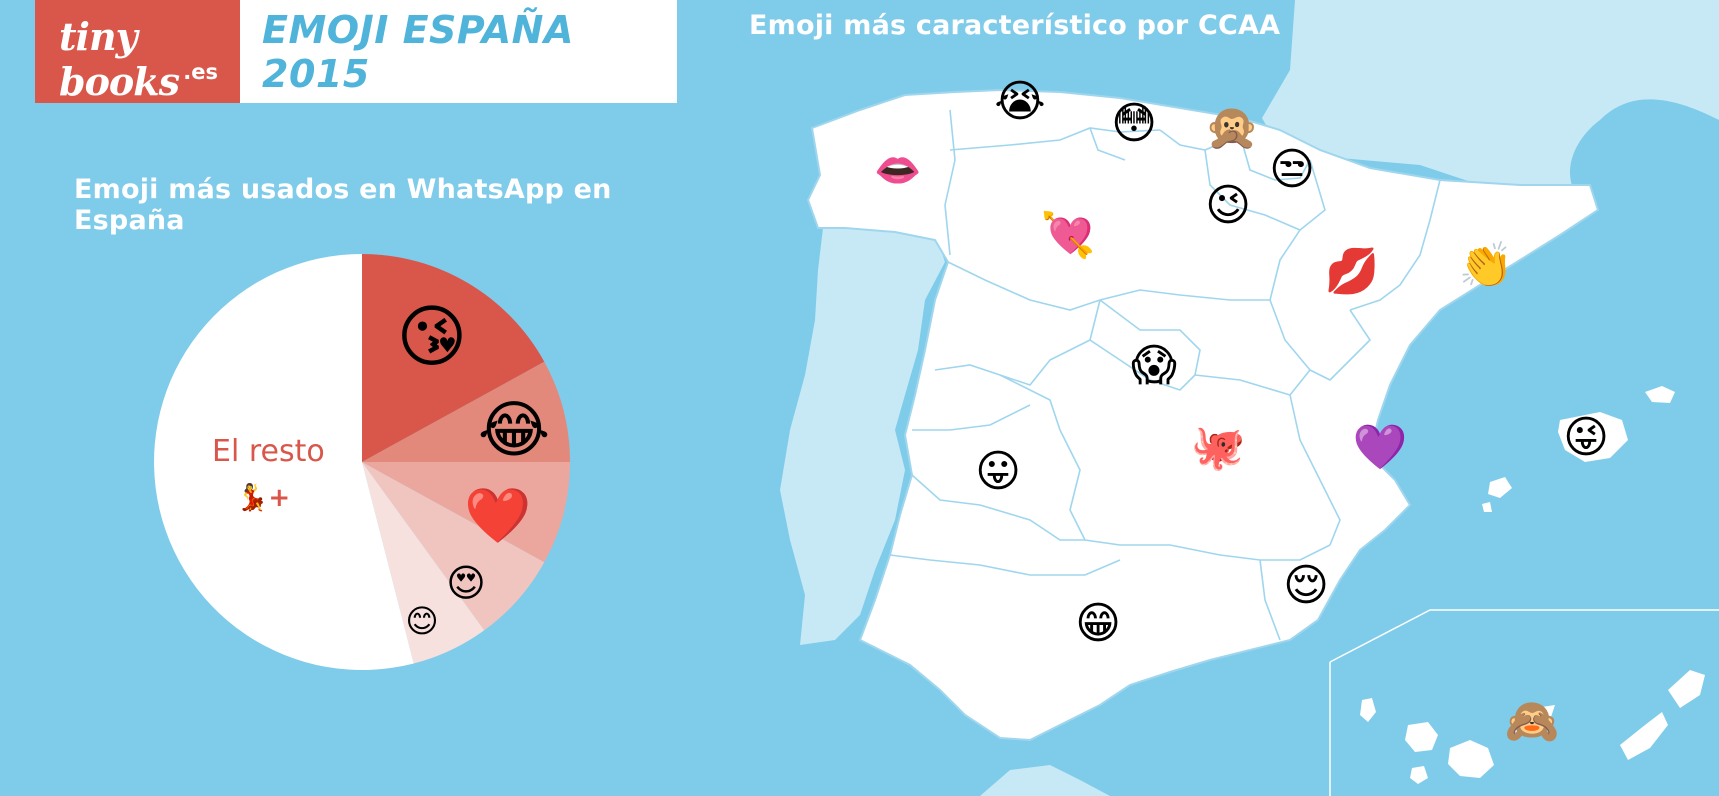 The width and height of the screenshot is (1719, 796). I want to click on region-andalucia-grimace-emoji: 😁, so click(1098, 623).